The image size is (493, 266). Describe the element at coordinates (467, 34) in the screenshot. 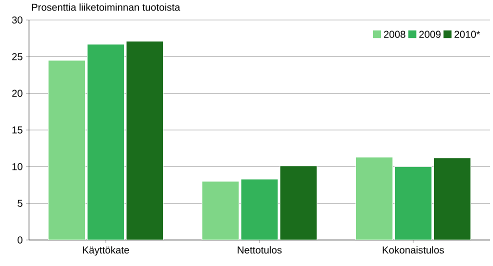

I see `legend-label: 2010*` at that location.